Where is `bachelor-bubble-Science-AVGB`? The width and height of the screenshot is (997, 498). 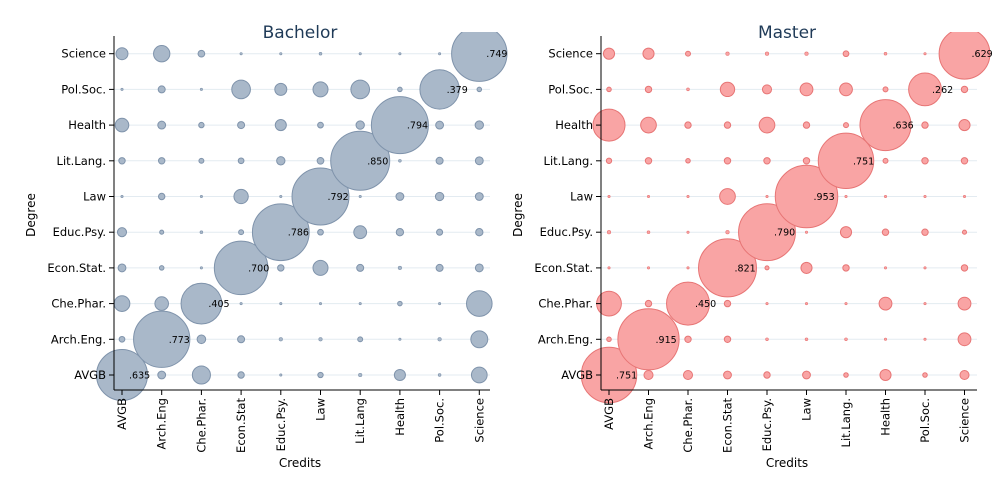
bachelor-bubble-Science-AVGB is located at coordinates (122, 54).